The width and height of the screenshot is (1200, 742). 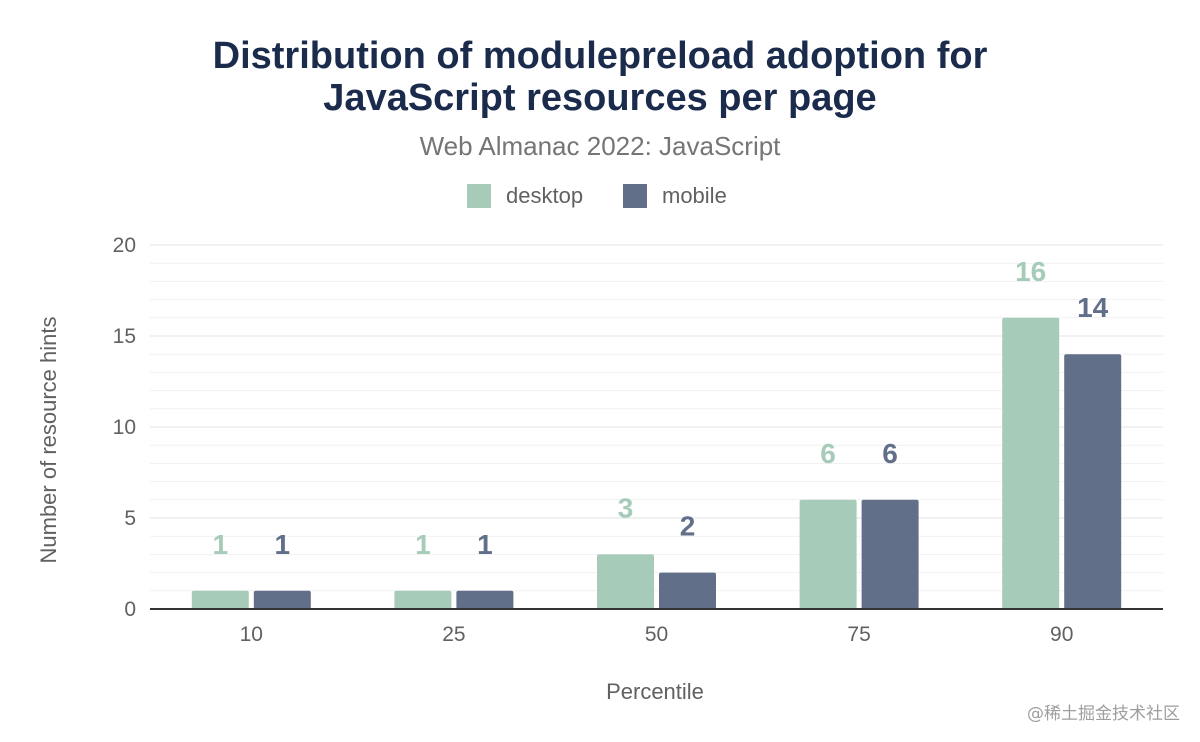 What do you see at coordinates (221, 544) in the screenshot?
I see `data-label-desktop-10: 1` at bounding box center [221, 544].